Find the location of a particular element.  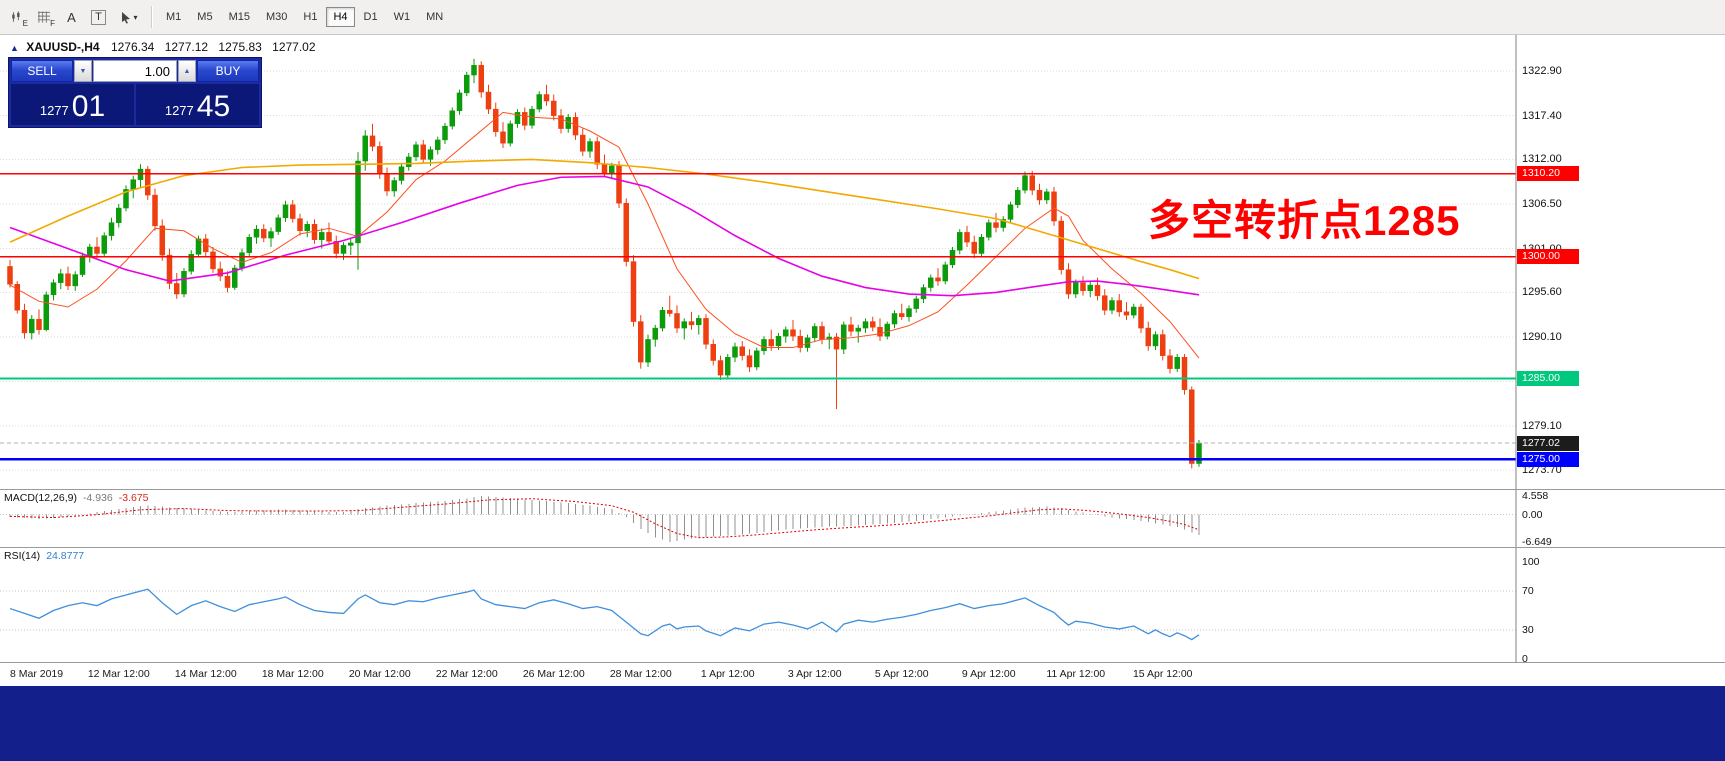

macd-histogram is located at coordinates (604, 519).